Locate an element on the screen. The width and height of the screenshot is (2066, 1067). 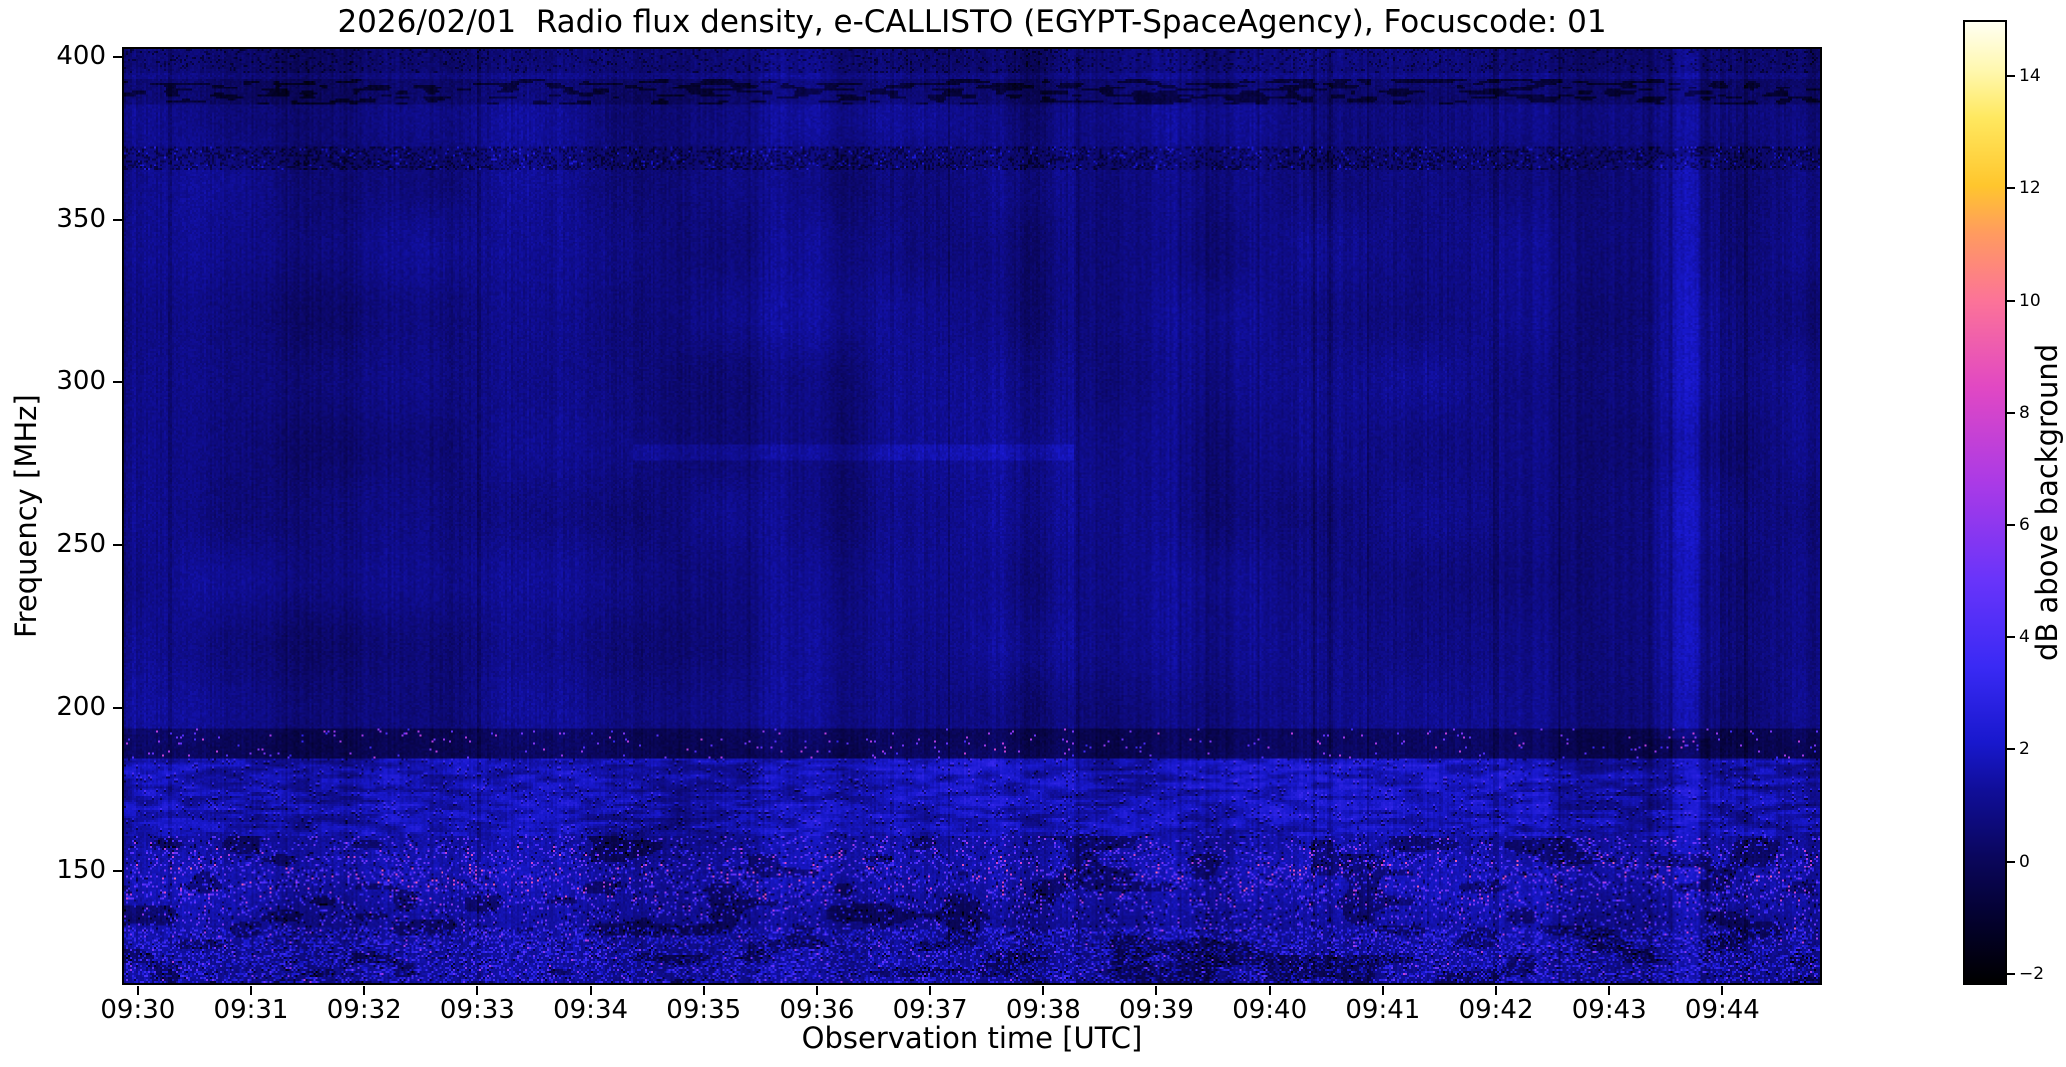
colorbar-tick-label: 0 is located at coordinates (2024, 861).